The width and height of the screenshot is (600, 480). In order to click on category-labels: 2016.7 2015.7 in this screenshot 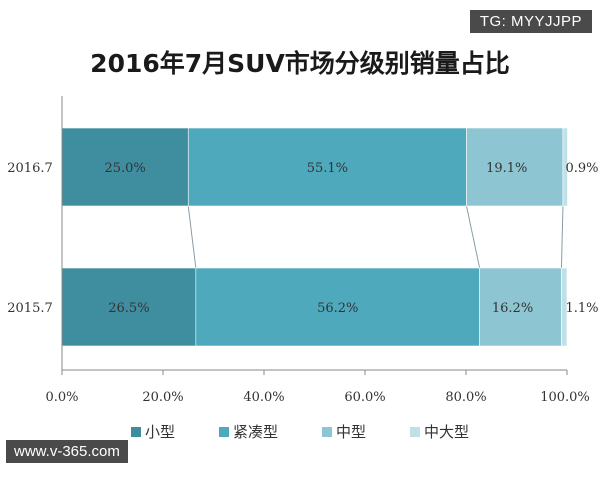, I will do `click(30, 238)`.